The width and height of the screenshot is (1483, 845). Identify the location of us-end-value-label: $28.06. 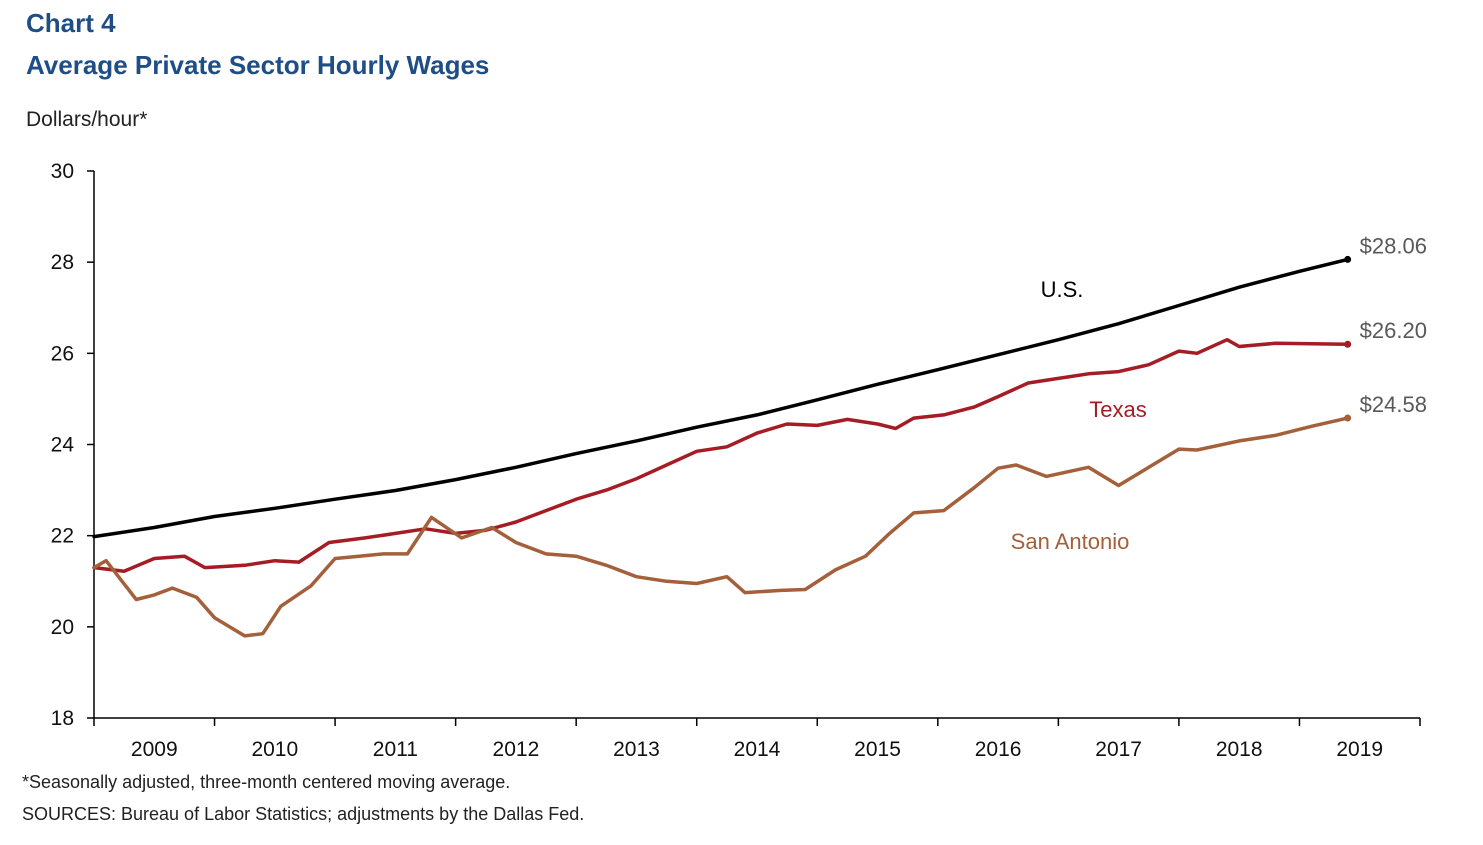
(1393, 245).